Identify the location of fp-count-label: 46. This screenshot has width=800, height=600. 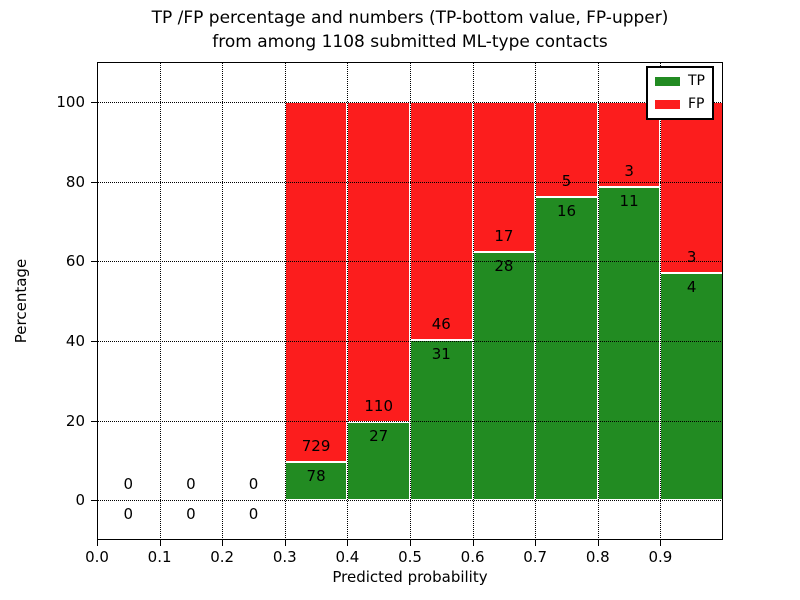
(441, 323).